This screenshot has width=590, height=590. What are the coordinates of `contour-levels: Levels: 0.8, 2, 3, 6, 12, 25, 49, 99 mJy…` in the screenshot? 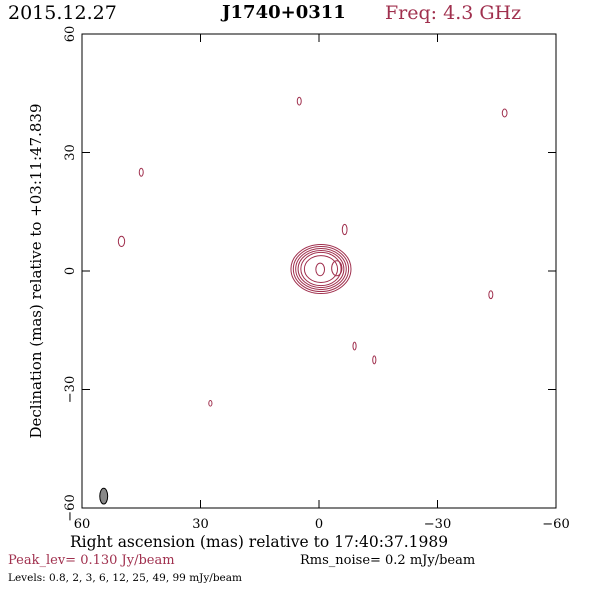 It's located at (125, 578).